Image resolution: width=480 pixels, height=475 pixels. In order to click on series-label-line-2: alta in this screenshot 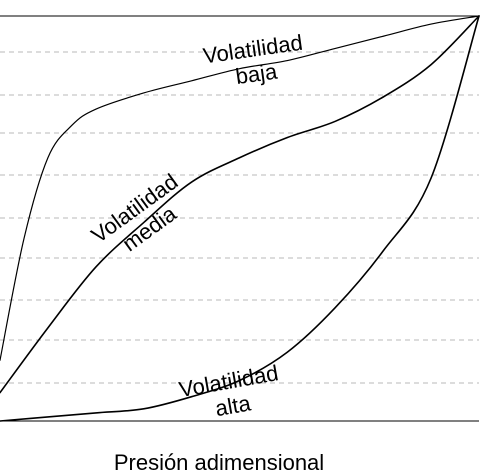, I will do `click(233, 405)`.